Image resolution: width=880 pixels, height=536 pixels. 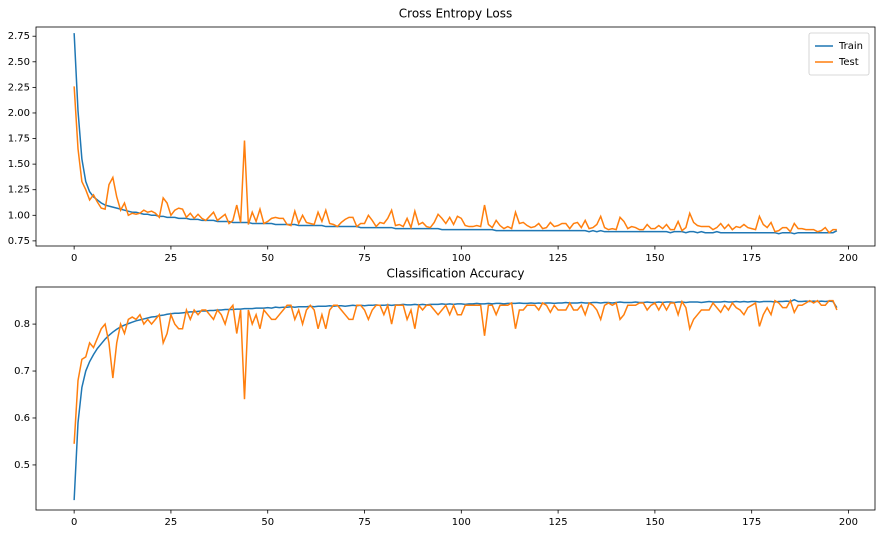 I want to click on chart-title: Classification Accuracy, so click(x=456, y=274).